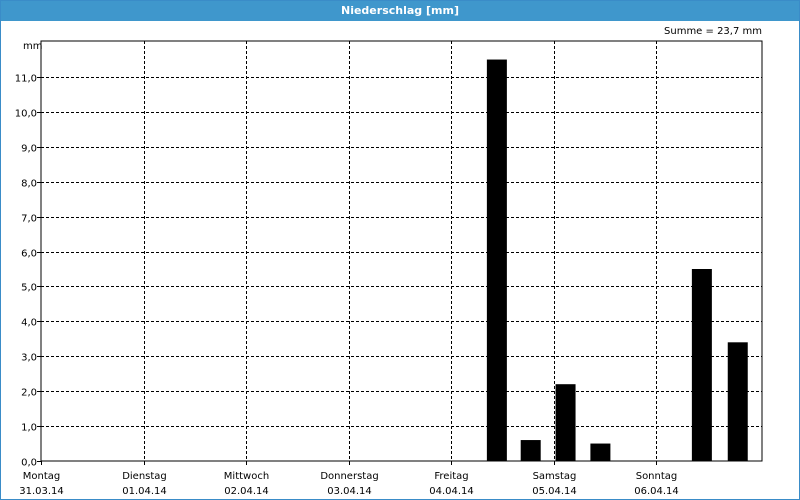 The image size is (800, 500). I want to click on y-axis-unit-label: mm, so click(33, 46).